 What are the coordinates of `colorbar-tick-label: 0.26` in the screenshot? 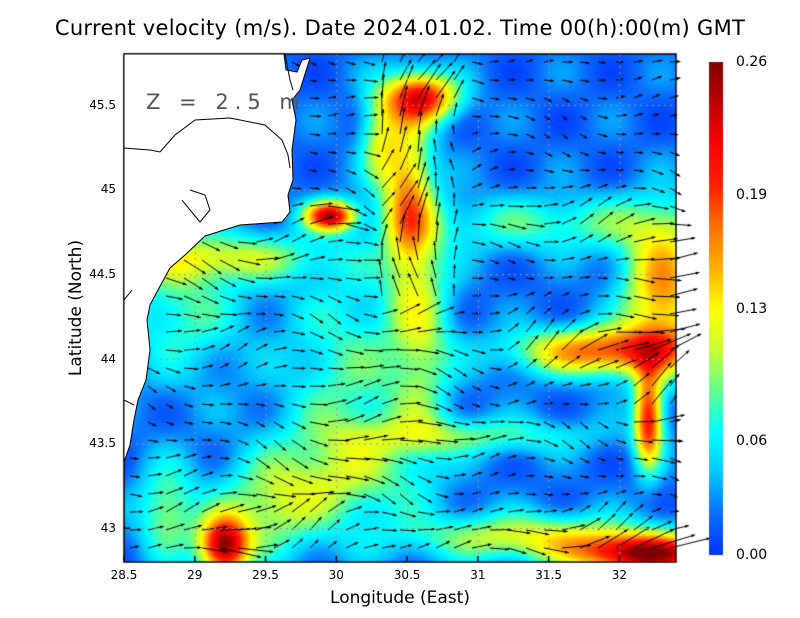 It's located at (752, 62).